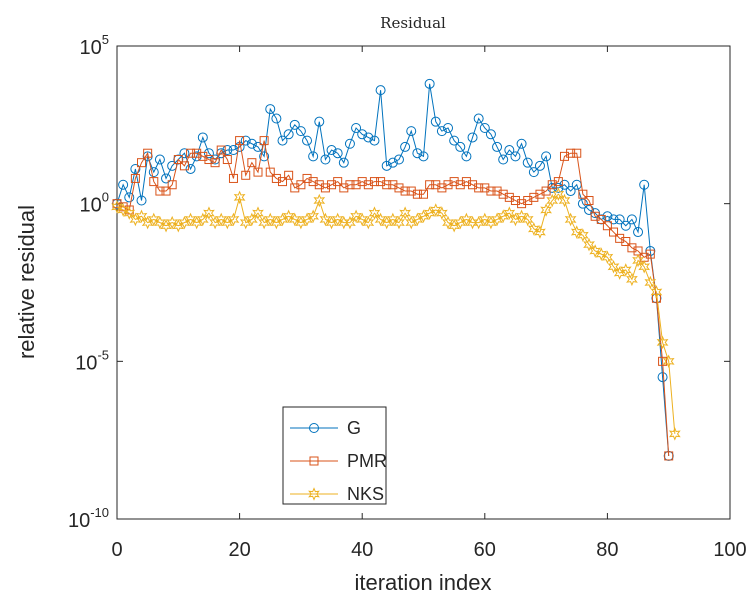 This screenshot has height=603, width=750. What do you see at coordinates (365, 494) in the screenshot?
I see `legend-label-nks: NKS` at bounding box center [365, 494].